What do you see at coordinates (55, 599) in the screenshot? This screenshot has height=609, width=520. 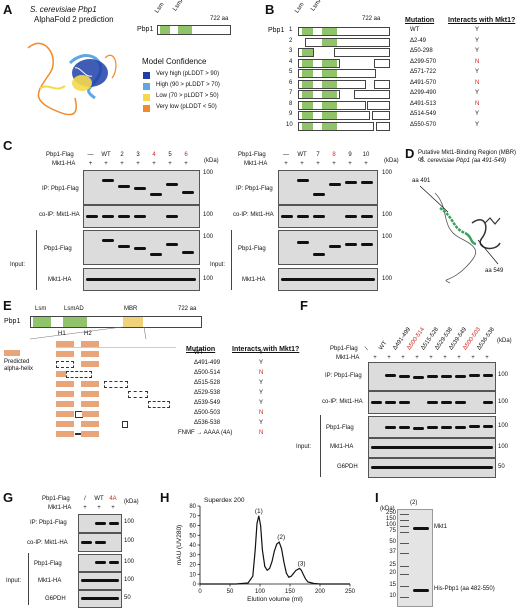 I see `g-input3-label: G6PDH` at bounding box center [55, 599].